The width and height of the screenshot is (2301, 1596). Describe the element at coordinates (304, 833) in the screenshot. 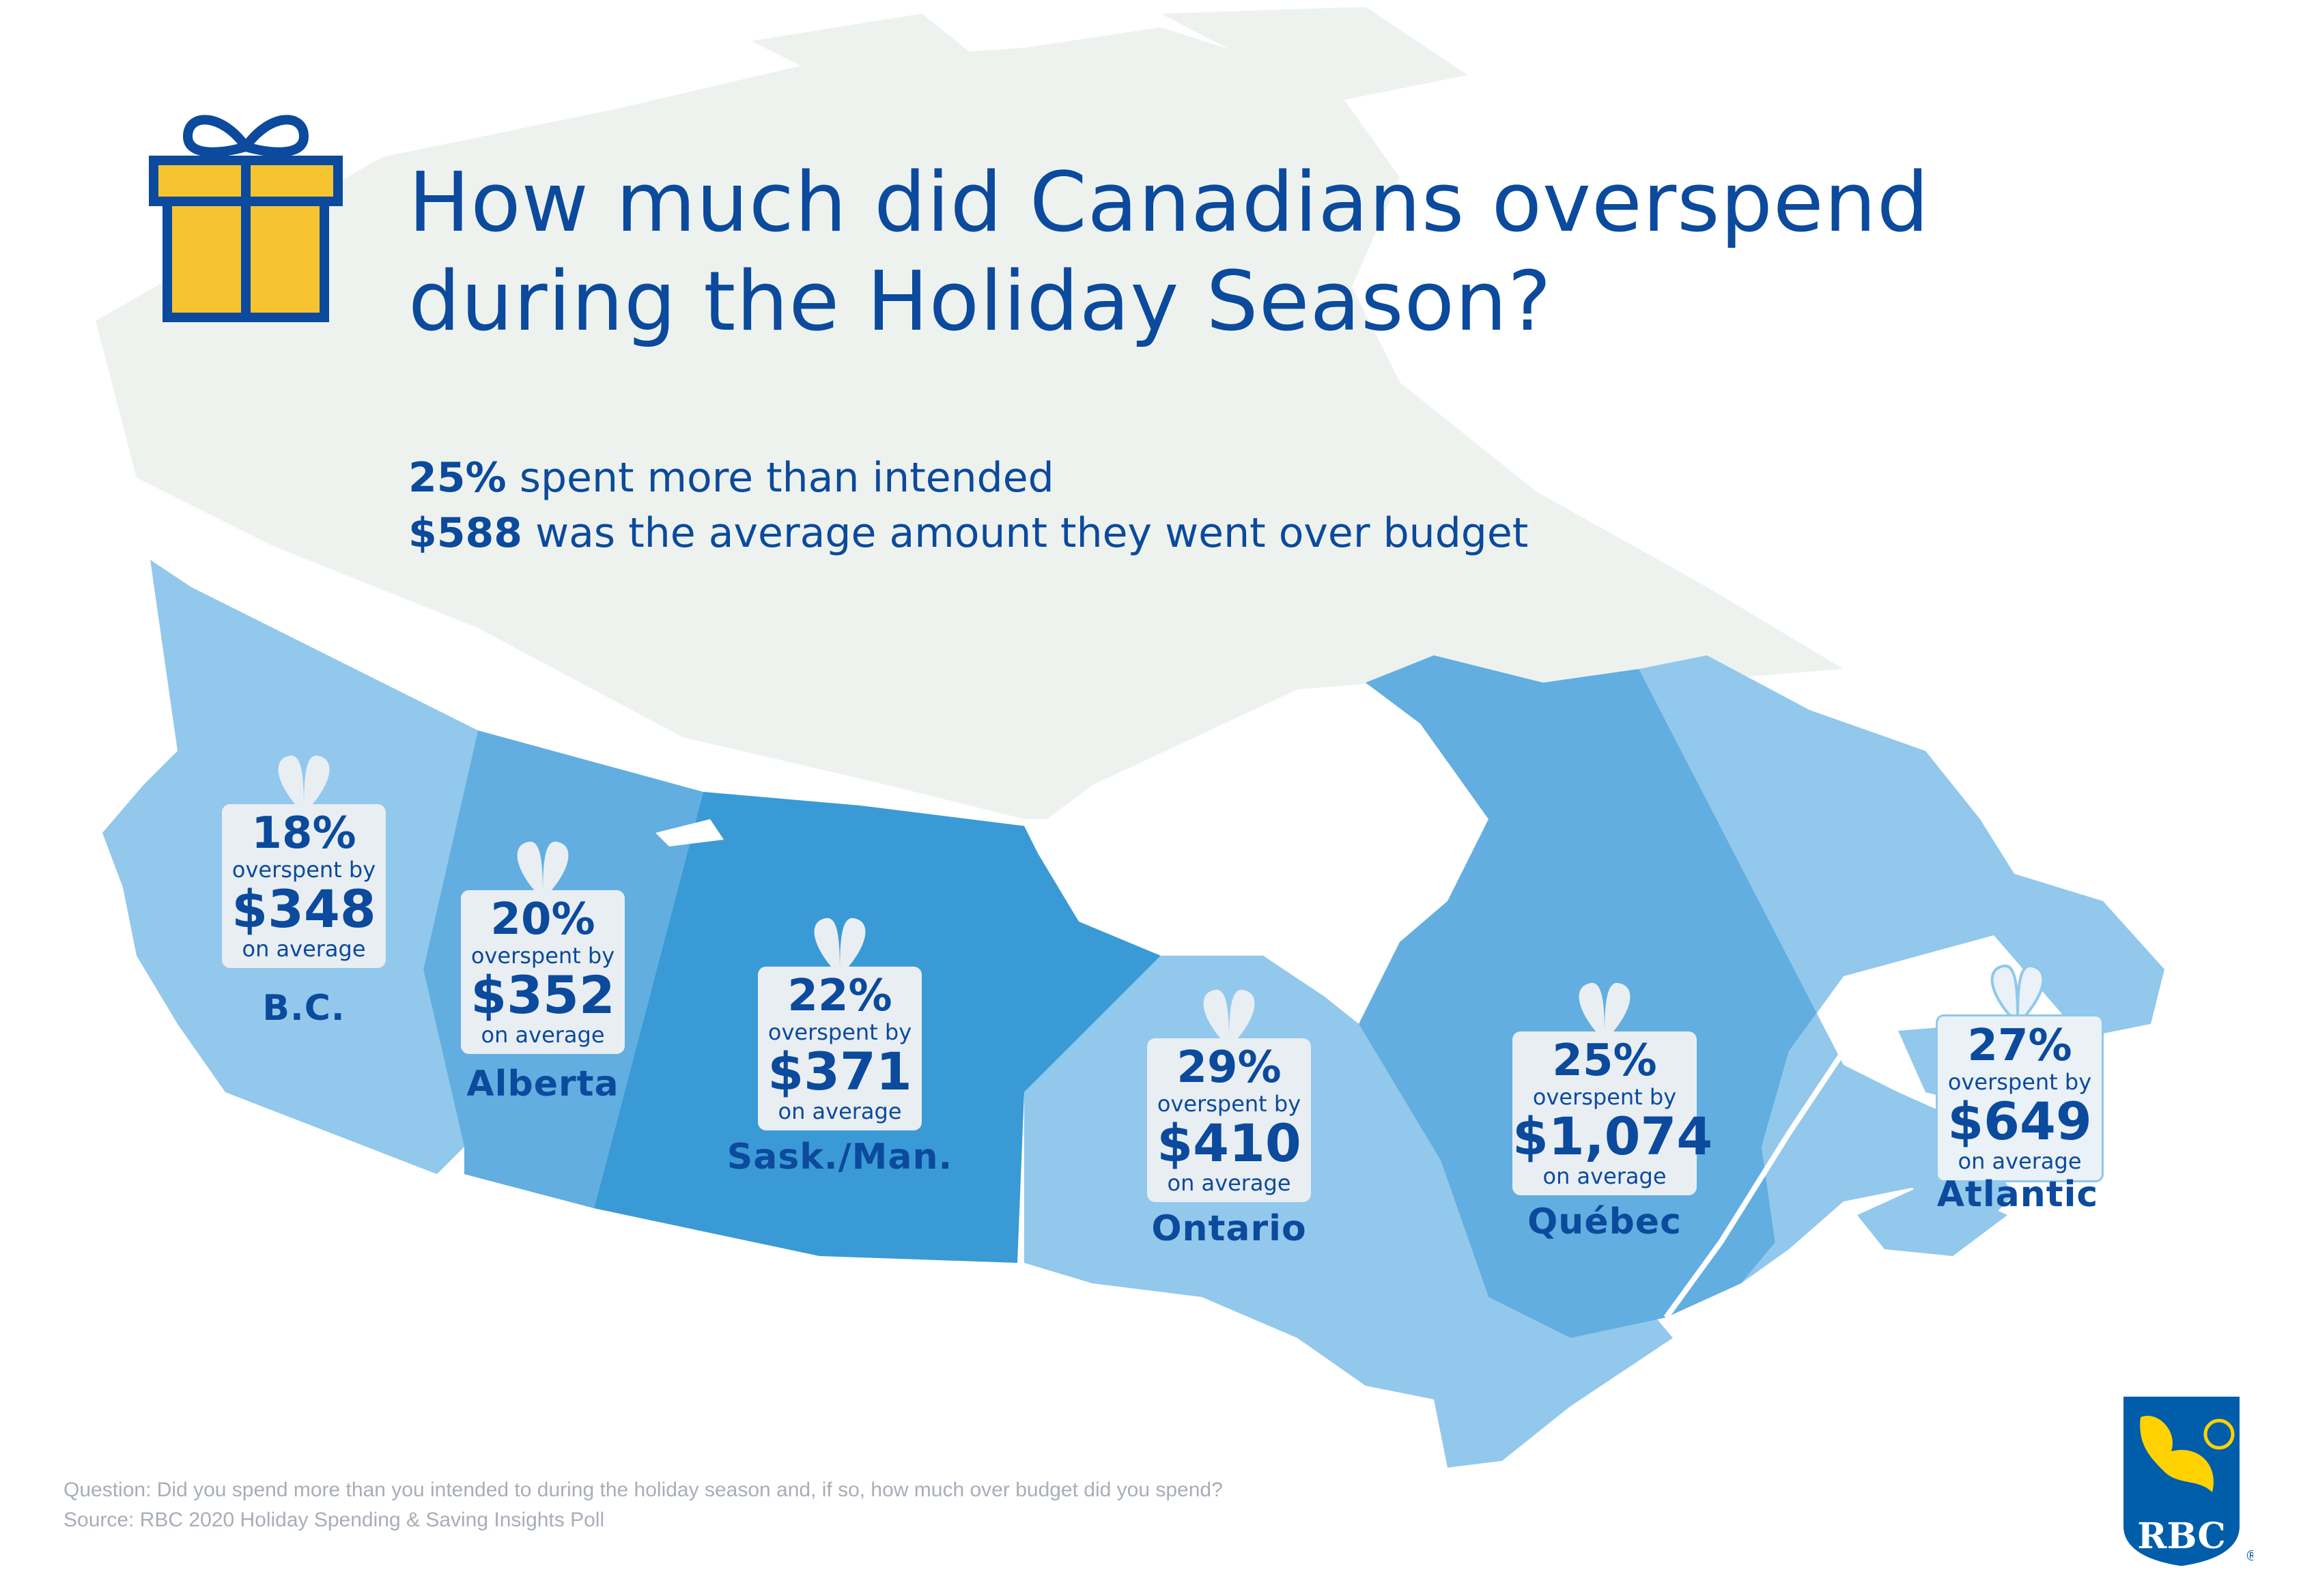

I see `region-percent: 18%` at that location.